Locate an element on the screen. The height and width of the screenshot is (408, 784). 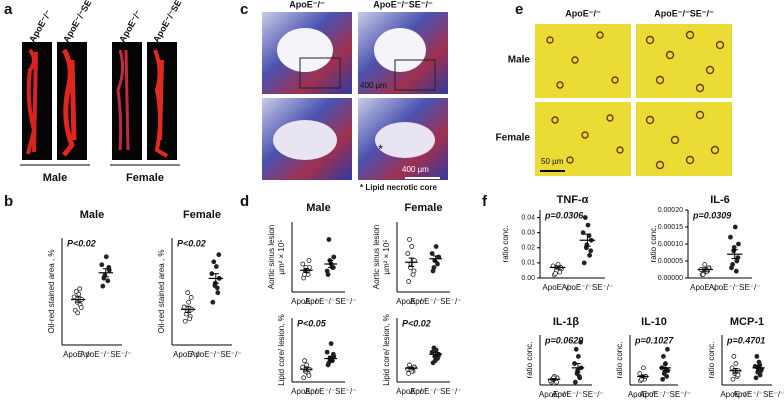
panel-label: f is located at coordinates (485, 201).